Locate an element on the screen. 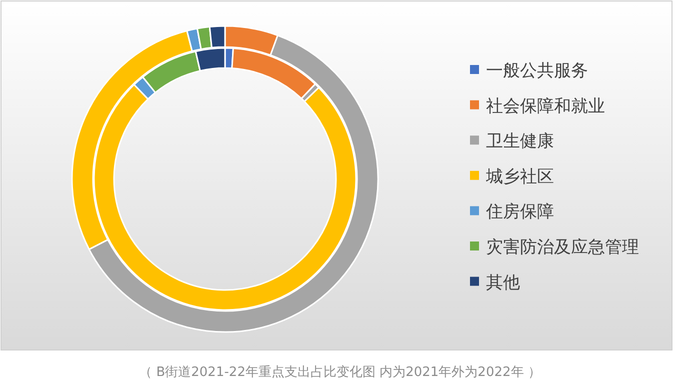  legend-label: 卫生健康 is located at coordinates (520, 142).